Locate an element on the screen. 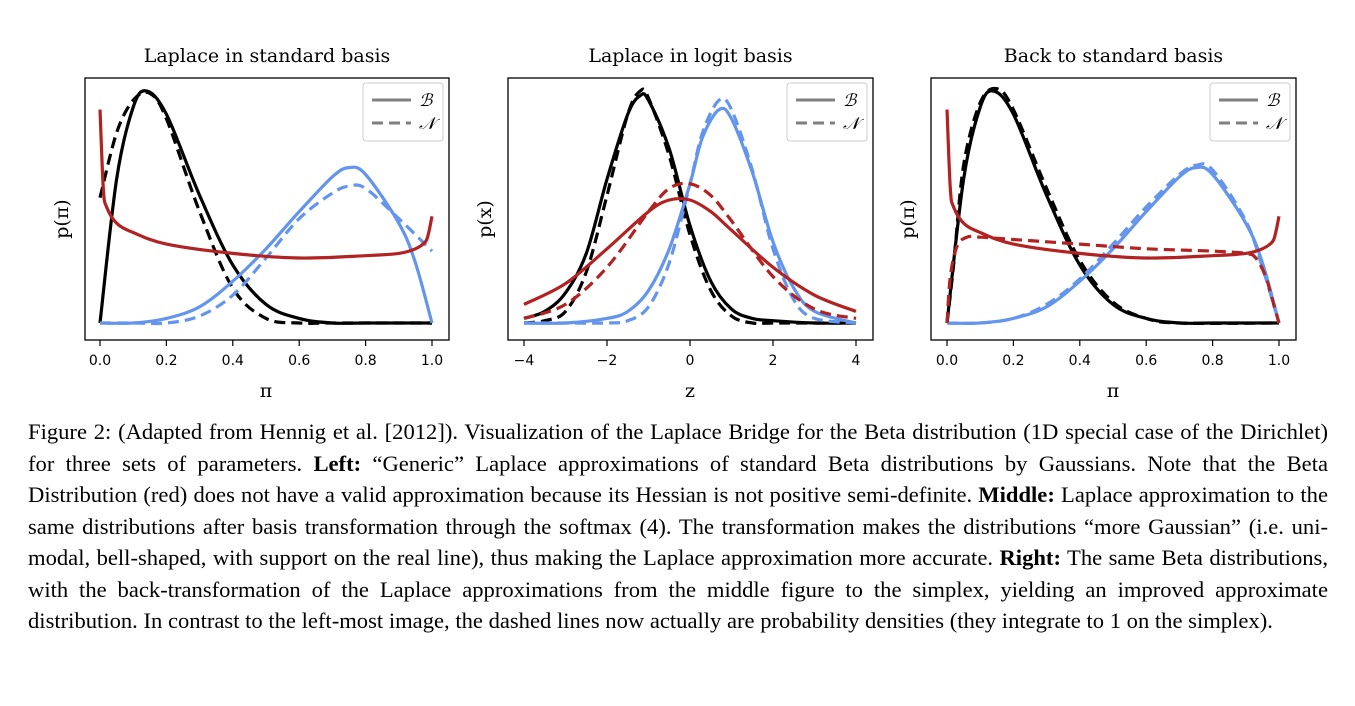 The width and height of the screenshot is (1355, 706). x-tick-label: 4 is located at coordinates (856, 361).